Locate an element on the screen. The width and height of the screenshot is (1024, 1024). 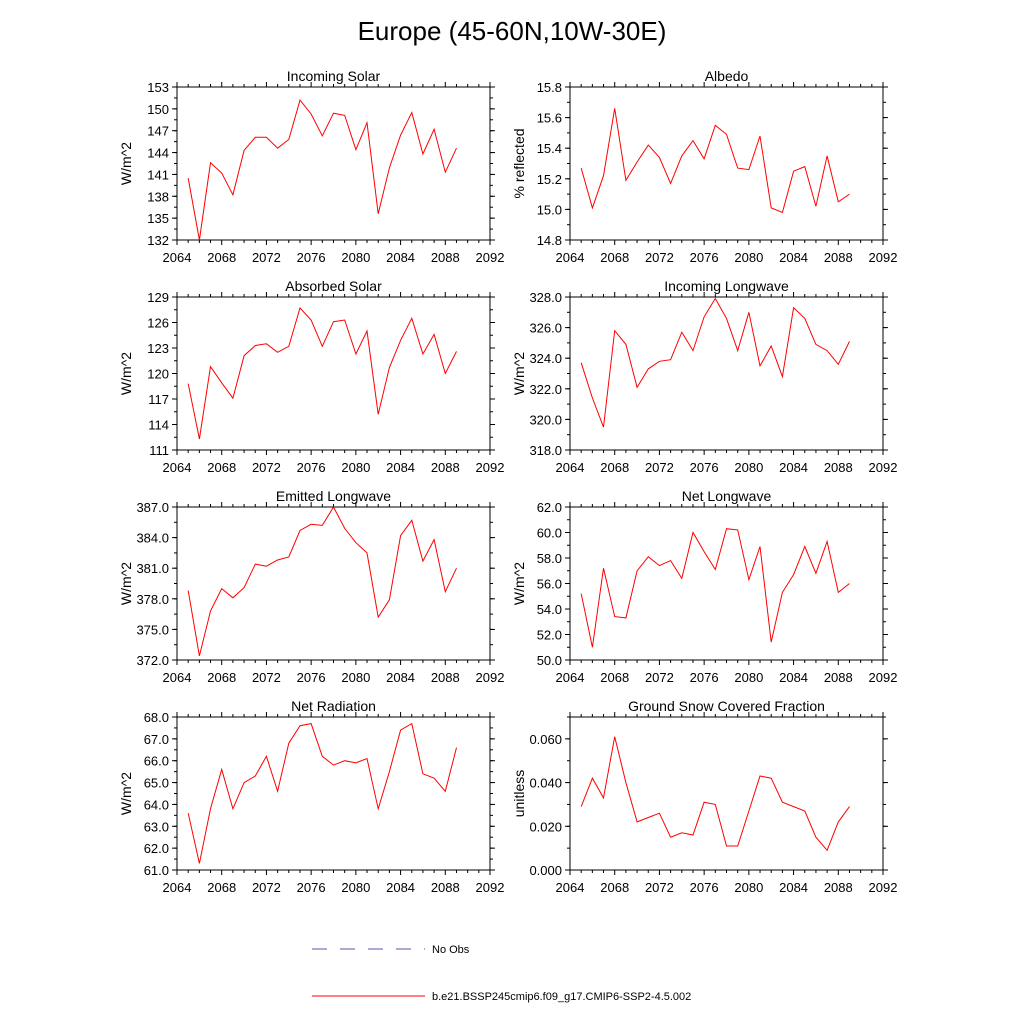
panel-title: Net Longwave is located at coordinates (727, 496).